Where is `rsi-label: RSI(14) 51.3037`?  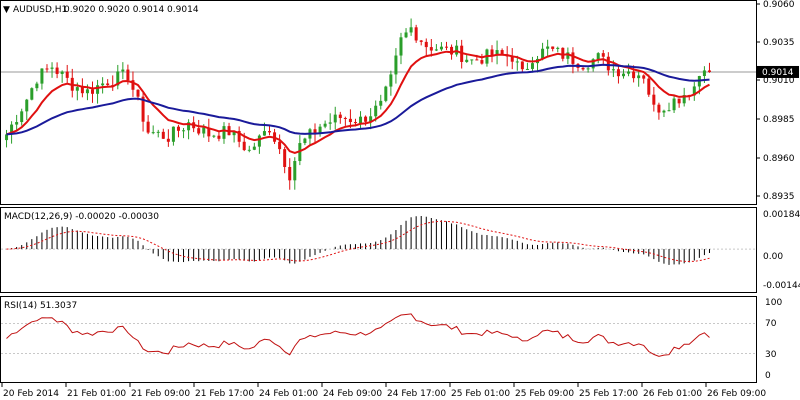
rsi-label: RSI(14) 51.3037 is located at coordinates (40, 306).